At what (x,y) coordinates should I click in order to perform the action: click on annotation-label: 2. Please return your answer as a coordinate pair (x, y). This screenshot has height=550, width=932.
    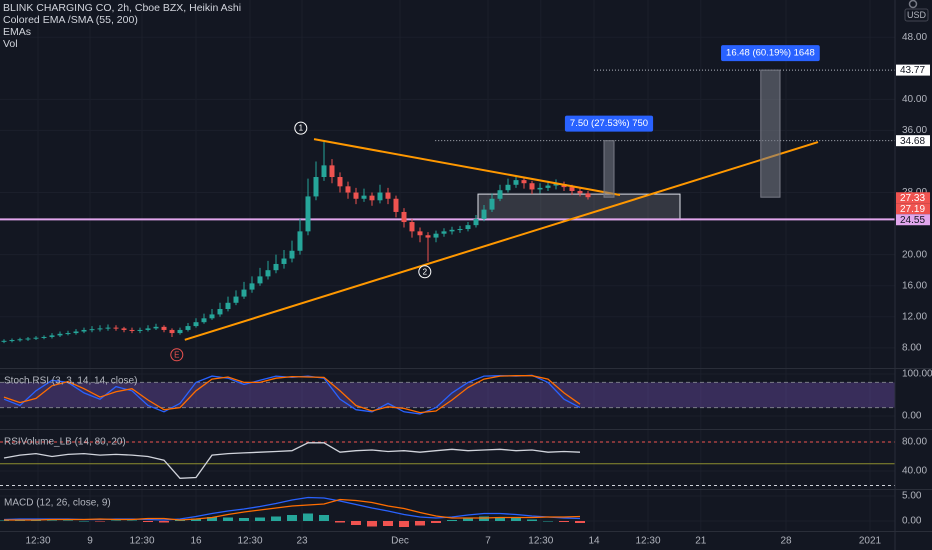
    Looking at the image, I should click on (425, 271).